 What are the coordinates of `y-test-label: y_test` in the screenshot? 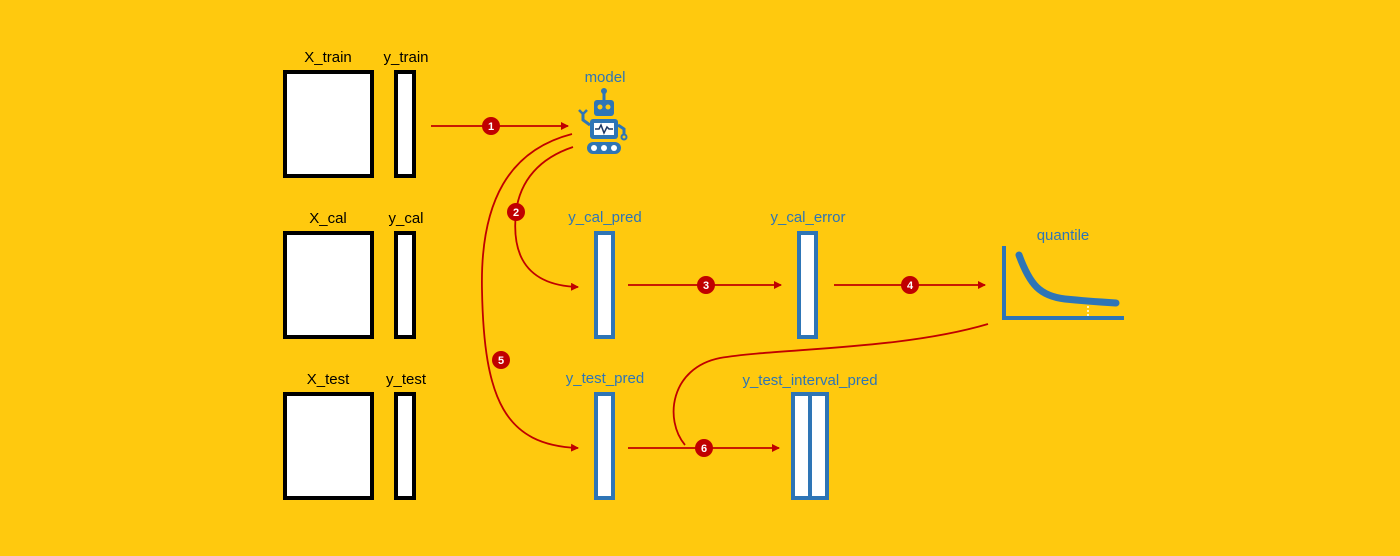 It's located at (406, 379).